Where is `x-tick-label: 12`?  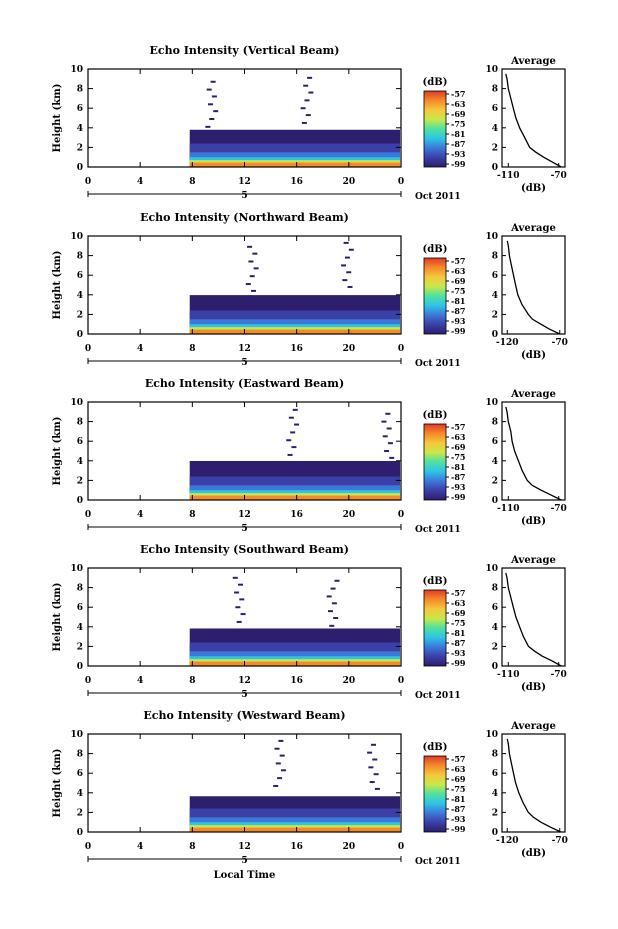 x-tick-label: 12 is located at coordinates (244, 349).